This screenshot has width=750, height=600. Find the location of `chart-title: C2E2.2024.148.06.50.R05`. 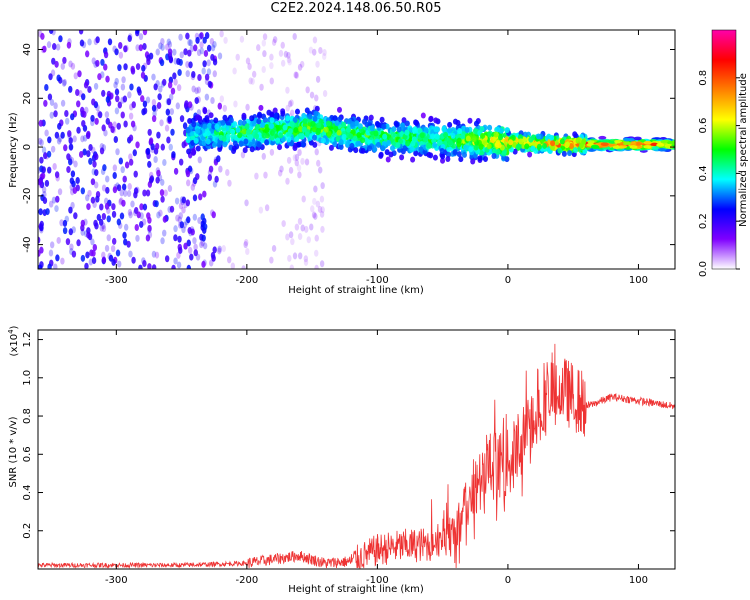

chart-title: C2E2.2024.148.06.50.R05 is located at coordinates (356, 8).